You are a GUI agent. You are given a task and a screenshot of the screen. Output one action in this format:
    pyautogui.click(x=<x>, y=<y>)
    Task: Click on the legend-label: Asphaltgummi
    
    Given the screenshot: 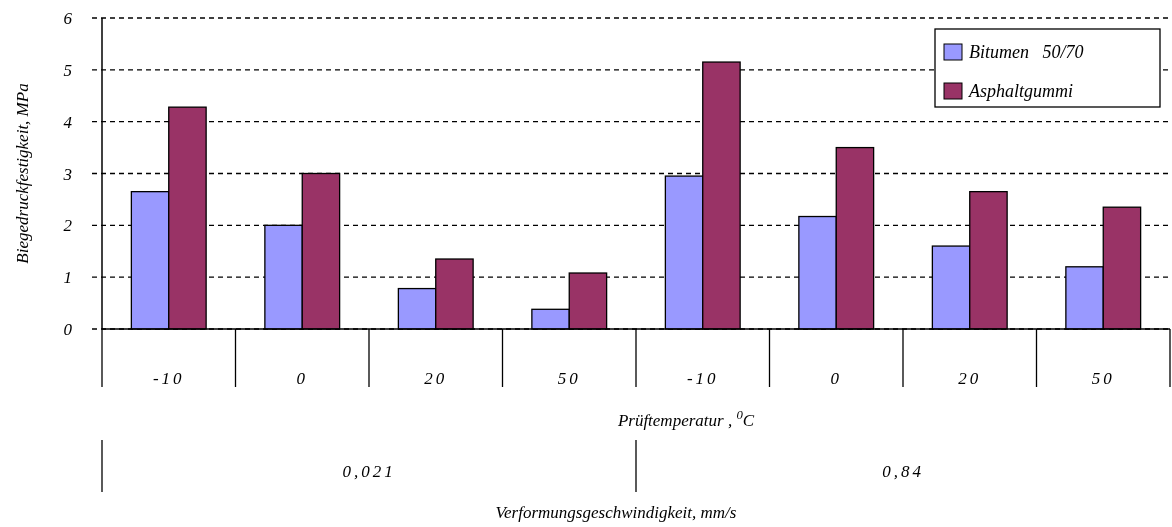 What is the action you would take?
    pyautogui.click(x=1021, y=91)
    